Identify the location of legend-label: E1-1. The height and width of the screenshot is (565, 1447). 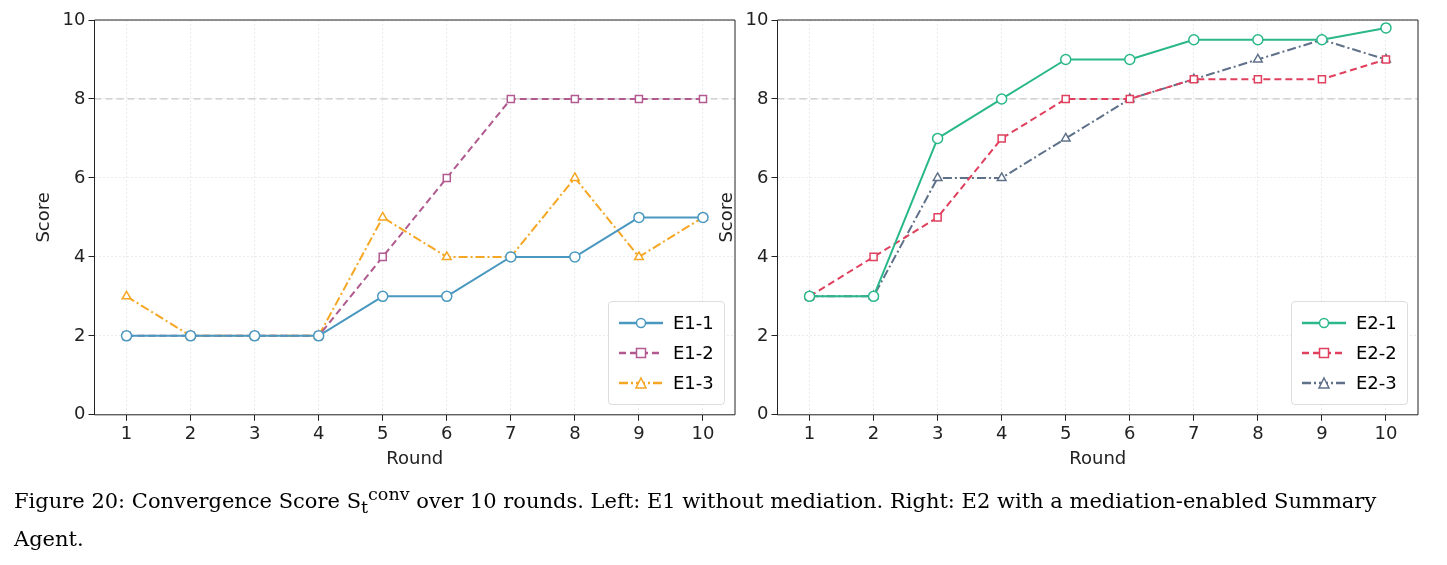
(693, 323).